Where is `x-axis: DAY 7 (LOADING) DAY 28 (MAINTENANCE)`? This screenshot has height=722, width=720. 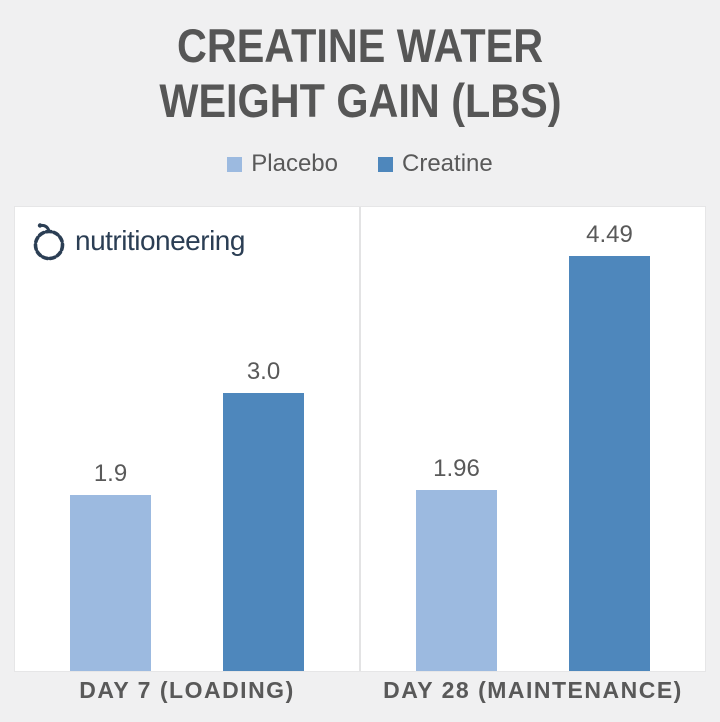
x-axis: DAY 7 (LOADING) DAY 28 (MAINTENANCE) is located at coordinates (360, 690).